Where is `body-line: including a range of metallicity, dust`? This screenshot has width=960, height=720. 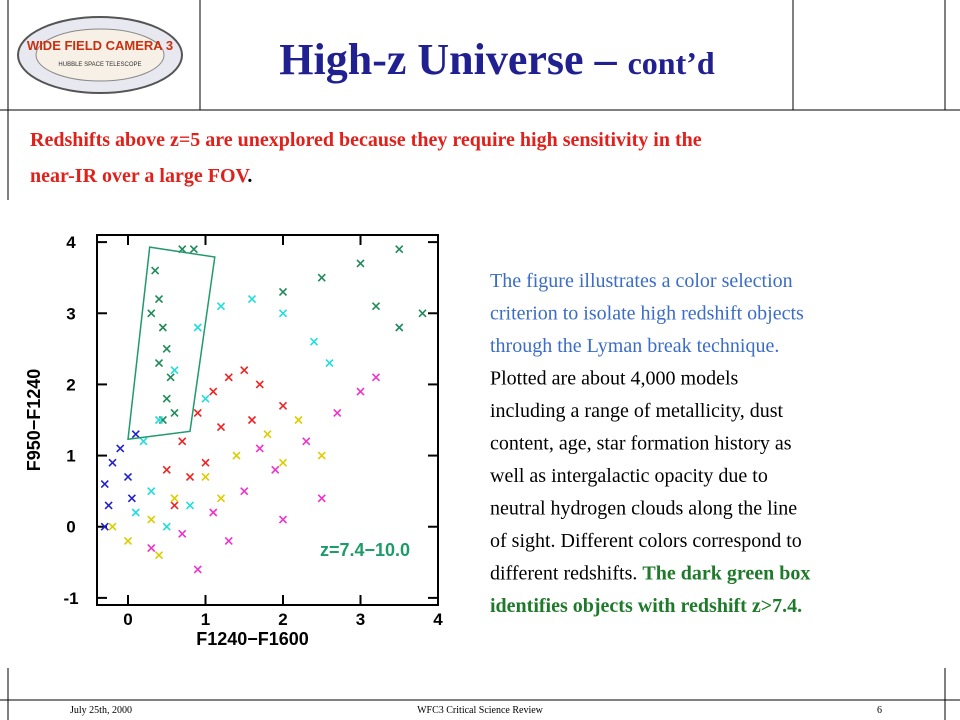 body-line: including a range of metallicity, dust is located at coordinates (637, 411).